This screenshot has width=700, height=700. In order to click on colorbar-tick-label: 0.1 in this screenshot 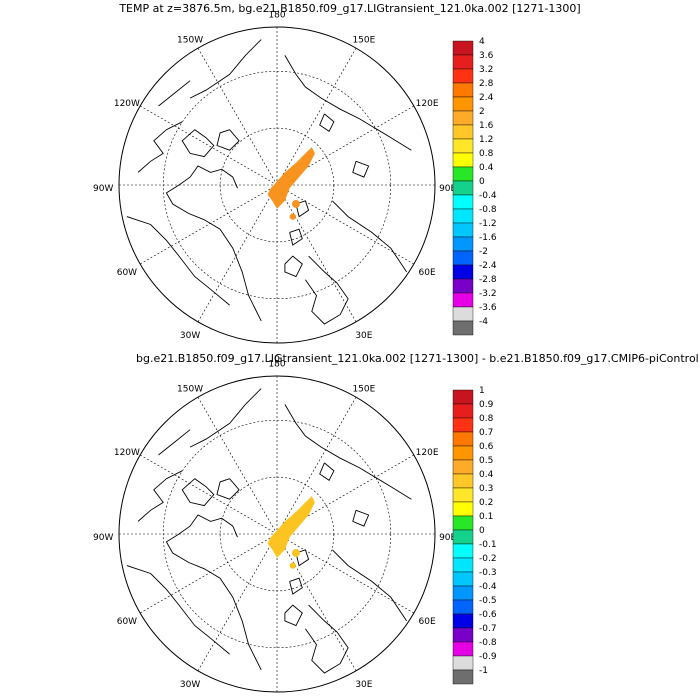, I will do `click(486, 517)`.